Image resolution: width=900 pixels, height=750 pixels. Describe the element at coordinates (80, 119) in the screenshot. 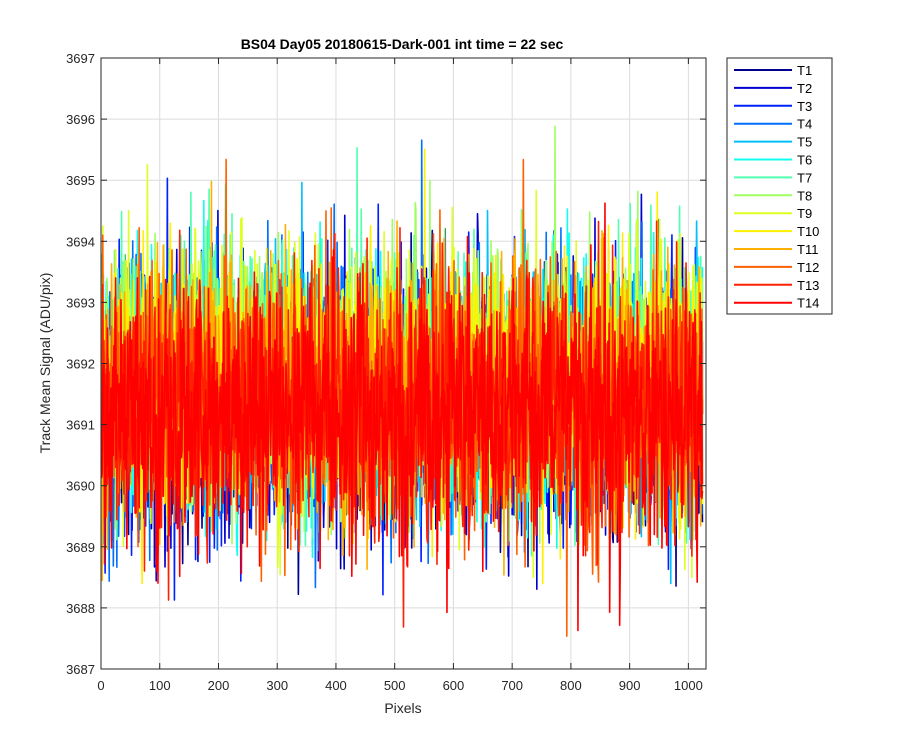

I see `y-tick-label: 3696` at that location.